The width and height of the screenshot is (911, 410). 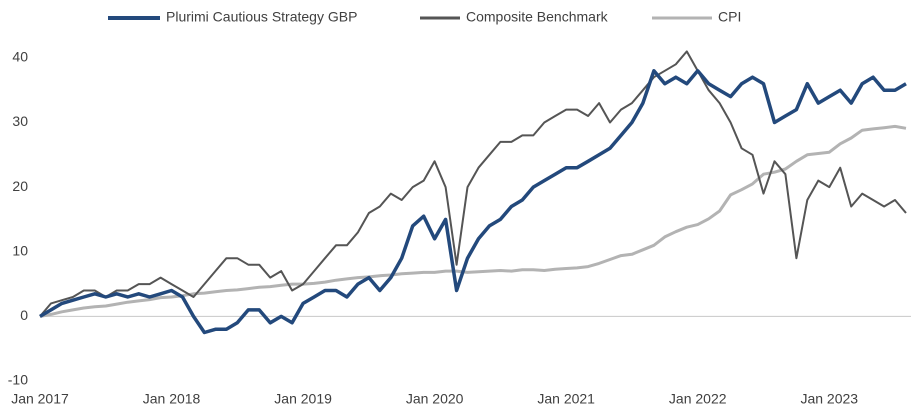 What do you see at coordinates (537, 17) in the screenshot?
I see `legend-label: Composite Benchmark` at bounding box center [537, 17].